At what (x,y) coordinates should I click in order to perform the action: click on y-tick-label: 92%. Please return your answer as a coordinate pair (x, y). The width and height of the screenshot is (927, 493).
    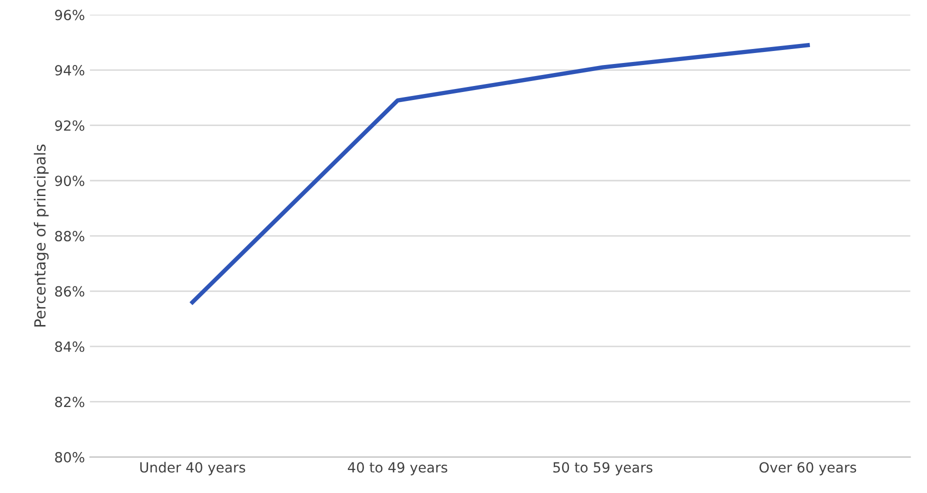
    Looking at the image, I should click on (69, 125).